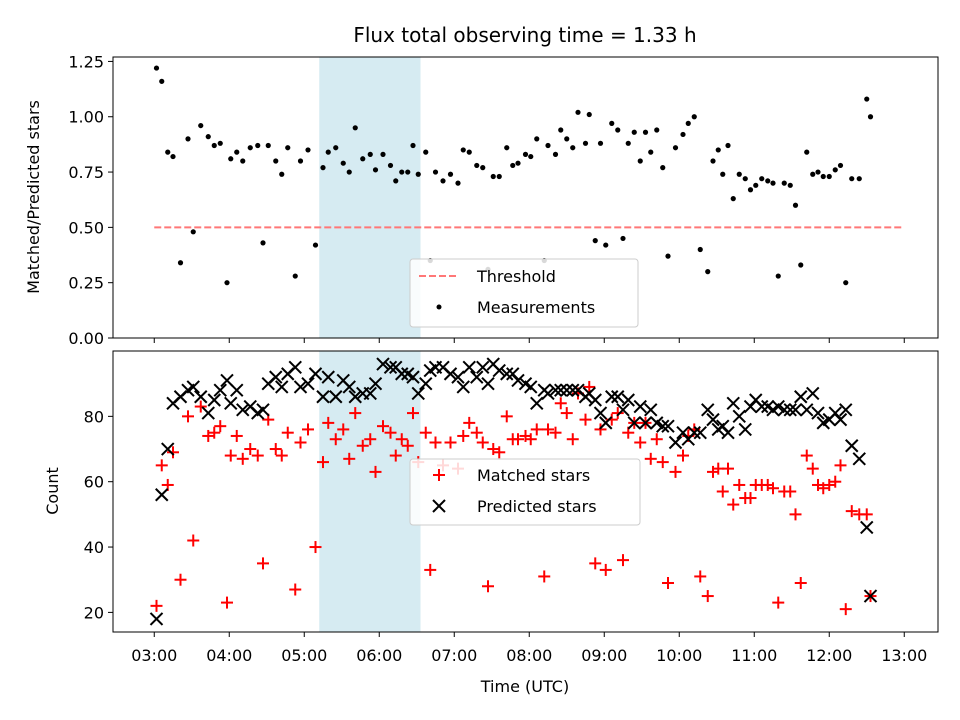 The height and width of the screenshot is (720, 960). Describe the element at coordinates (370, 197) in the screenshot. I see `ratio-shaded-span` at that location.